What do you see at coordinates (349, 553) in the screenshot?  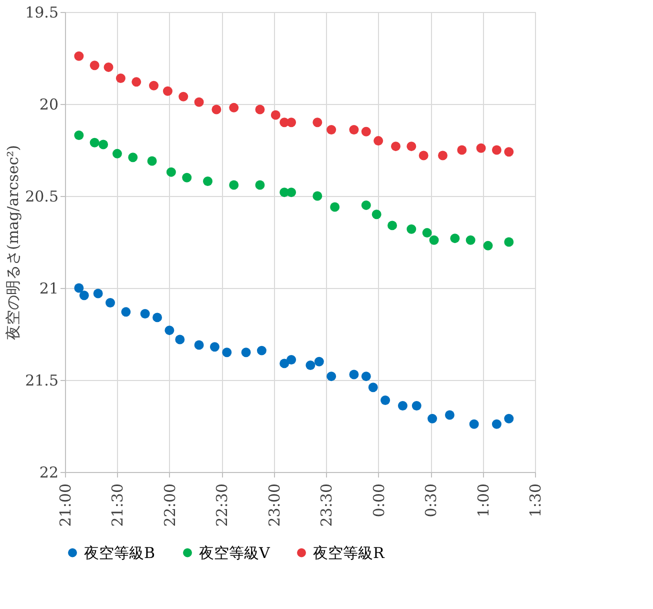 I see `legend-label: 夜空等級R` at bounding box center [349, 553].